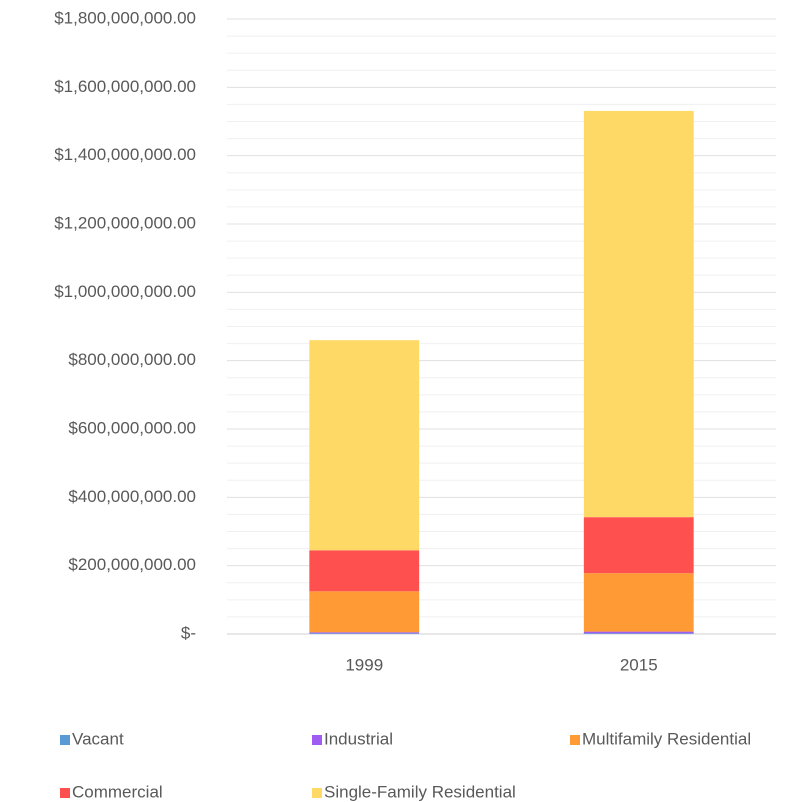  What do you see at coordinates (98, 738) in the screenshot?
I see `legend-label: Vacant` at bounding box center [98, 738].